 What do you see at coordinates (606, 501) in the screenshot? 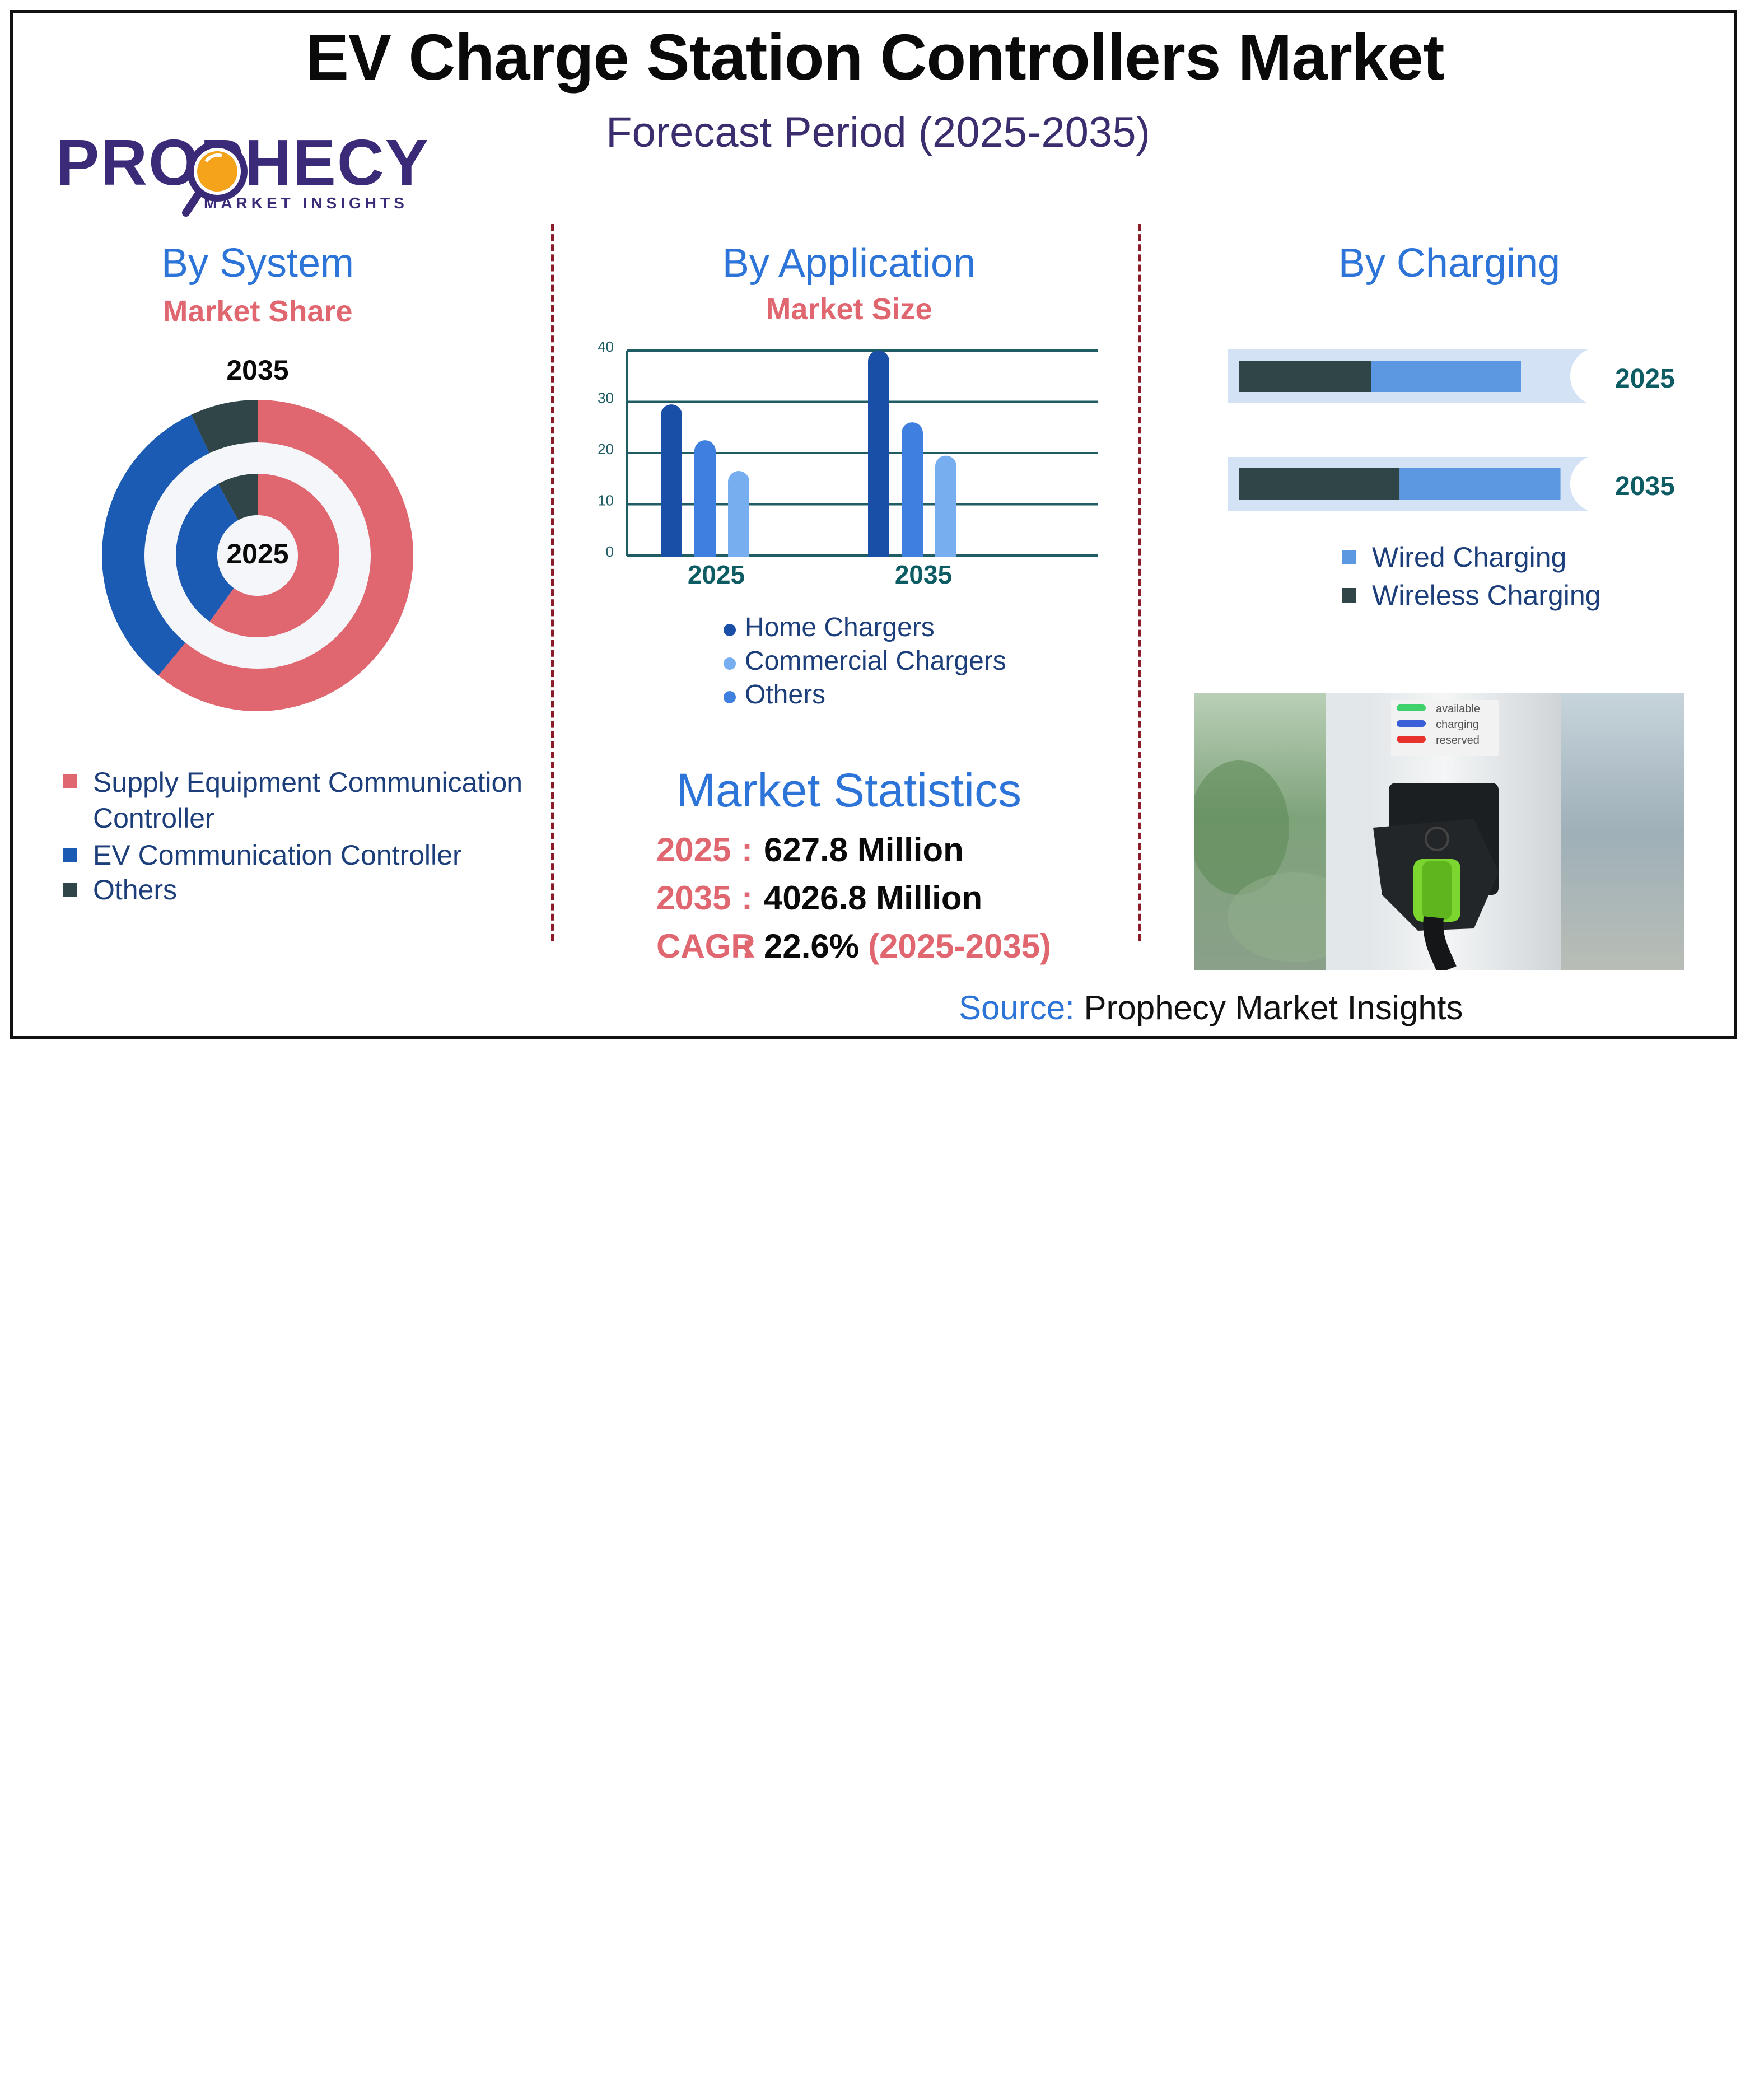
I see `y-tick-label: 10` at bounding box center [606, 501].